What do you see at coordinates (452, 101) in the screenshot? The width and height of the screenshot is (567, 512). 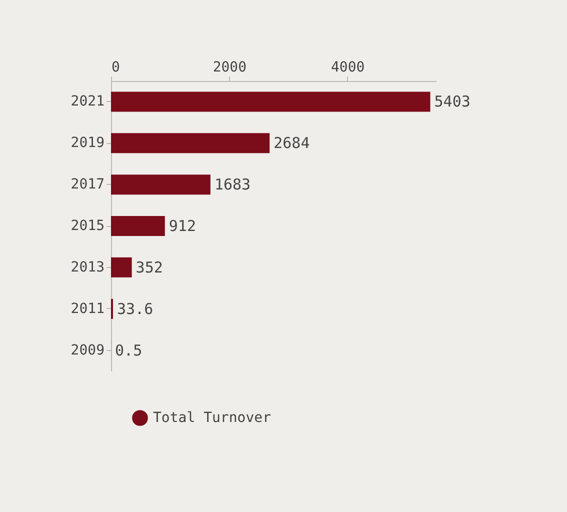 I see `data-label: 5403` at bounding box center [452, 101].